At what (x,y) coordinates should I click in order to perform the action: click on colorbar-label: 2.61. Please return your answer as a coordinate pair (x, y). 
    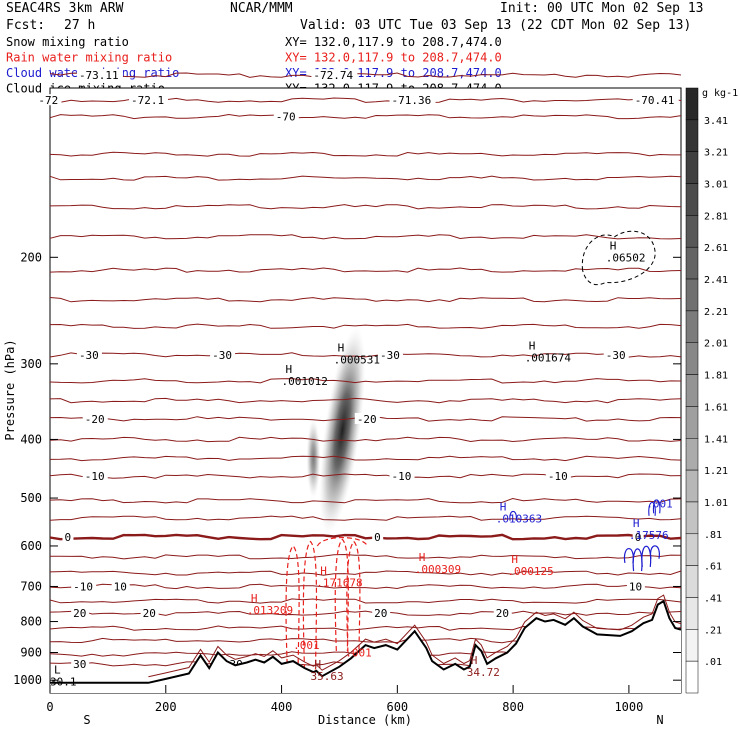
    Looking at the image, I should click on (716, 248).